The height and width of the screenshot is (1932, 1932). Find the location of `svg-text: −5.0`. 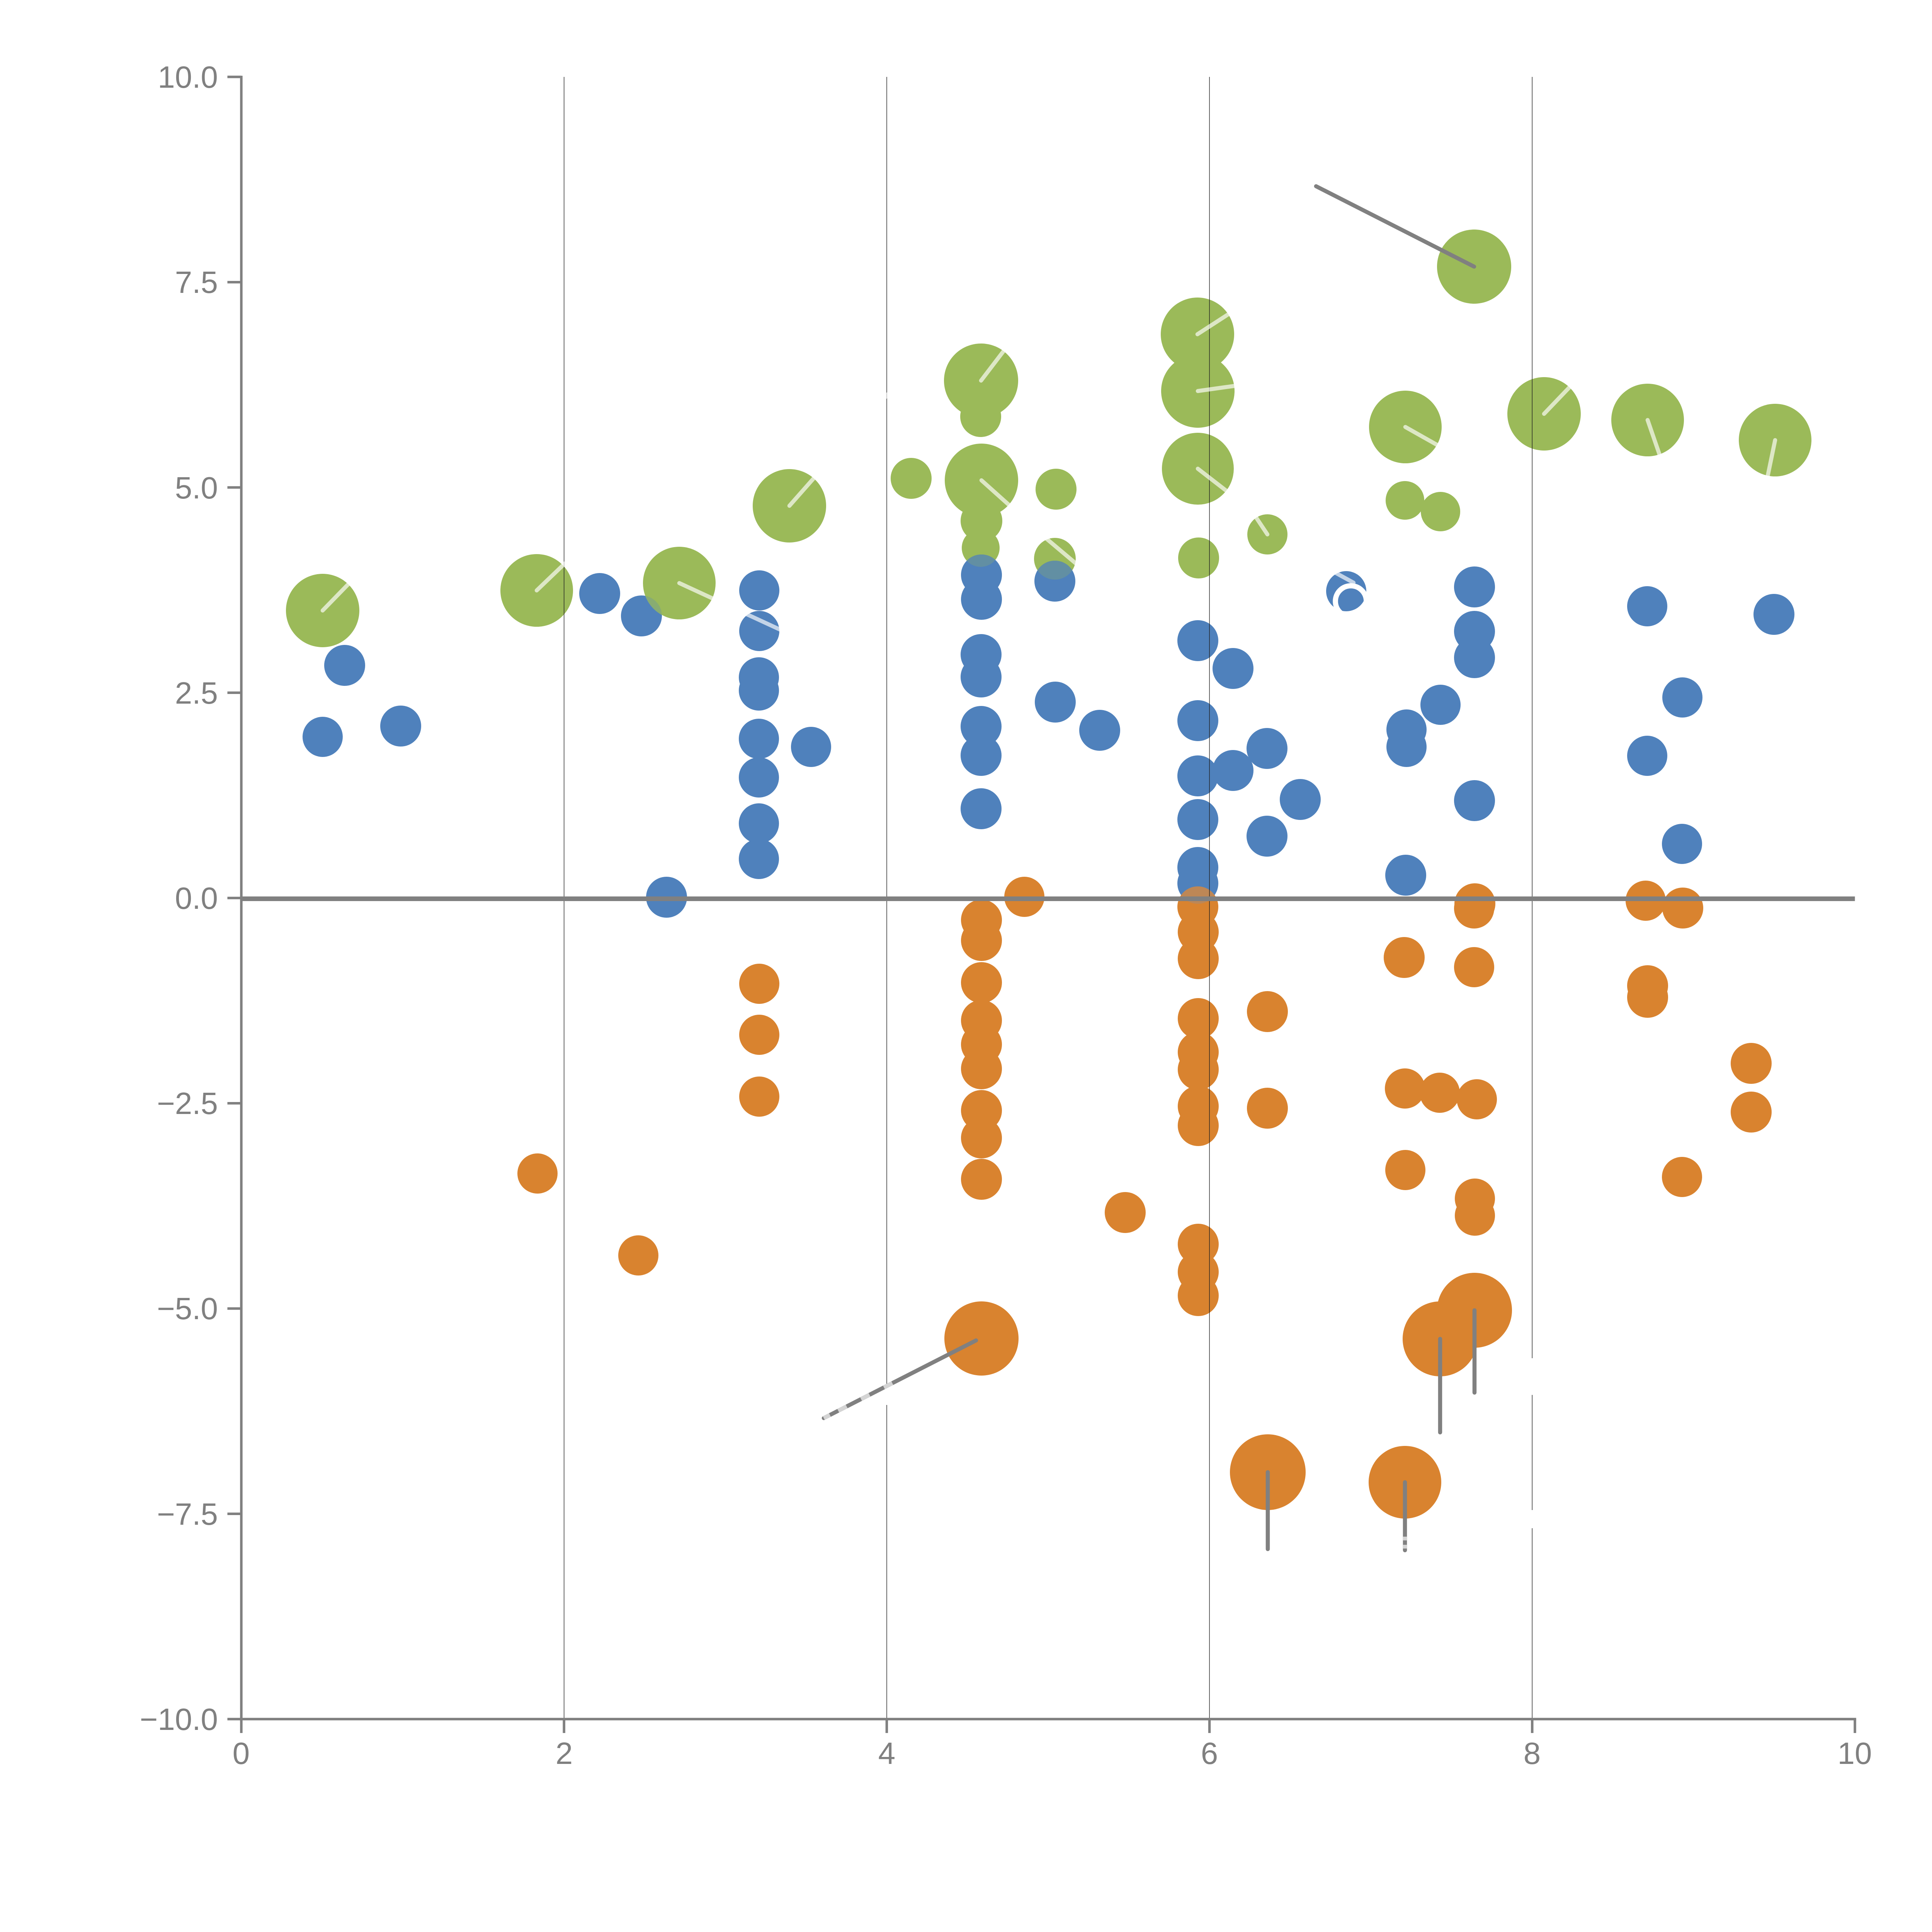

svg-text: −5.0 is located at coordinates (188, 1308).